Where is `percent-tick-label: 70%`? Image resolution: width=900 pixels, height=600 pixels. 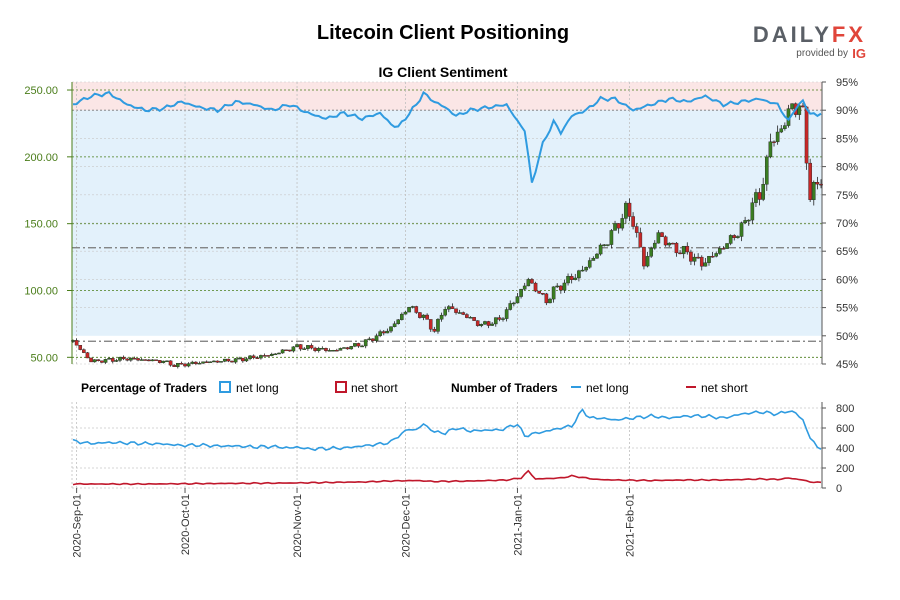
percent-tick-label: 70% is located at coordinates (847, 224).